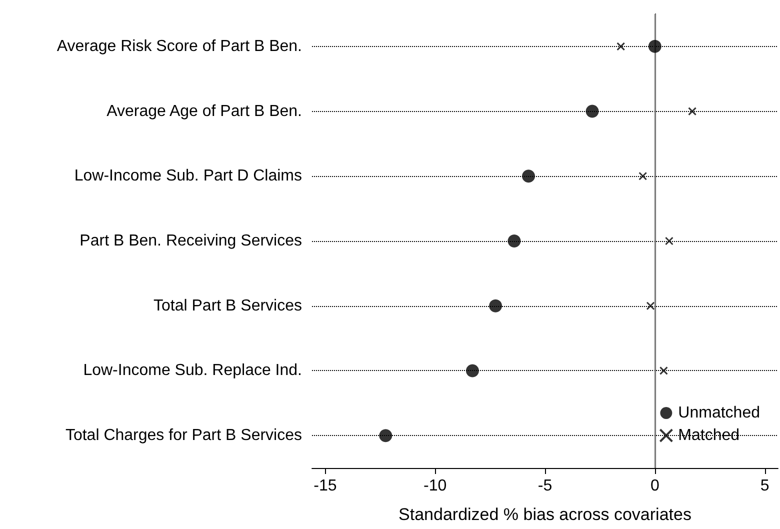  What do you see at coordinates (228, 305) in the screenshot?
I see `y-tick-label: Total Part B Services` at bounding box center [228, 305].